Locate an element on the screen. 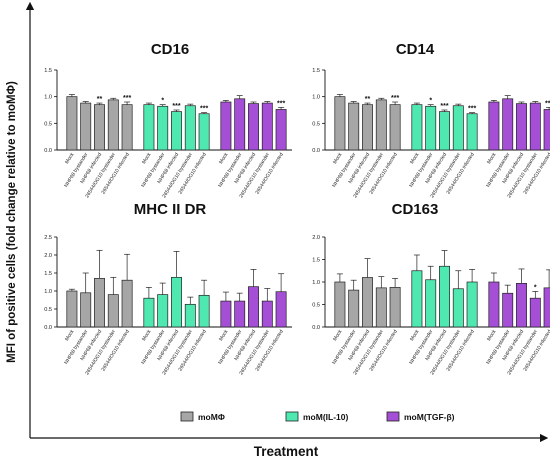  legend-label-momphi: moMΦ is located at coordinates (211, 417).